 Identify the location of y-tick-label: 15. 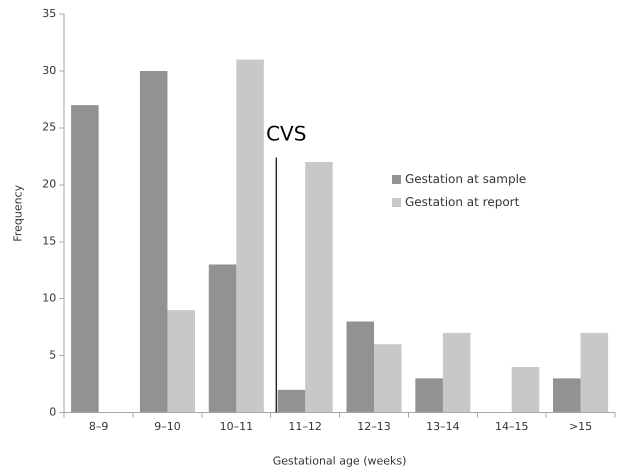
(49, 241).